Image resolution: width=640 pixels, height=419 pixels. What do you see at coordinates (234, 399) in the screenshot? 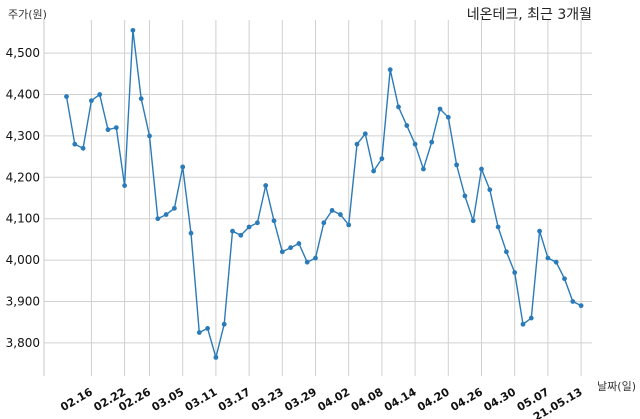
I see `x-tick-label: 03.17` at bounding box center [234, 399].